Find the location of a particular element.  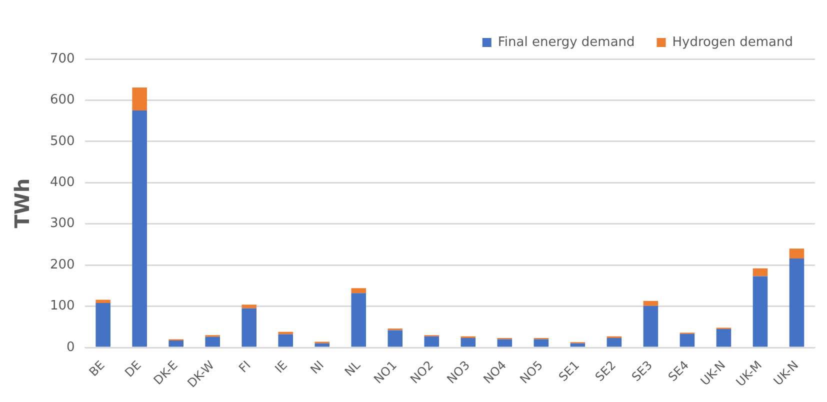

y-tick-label: 400 is located at coordinates (62, 182).